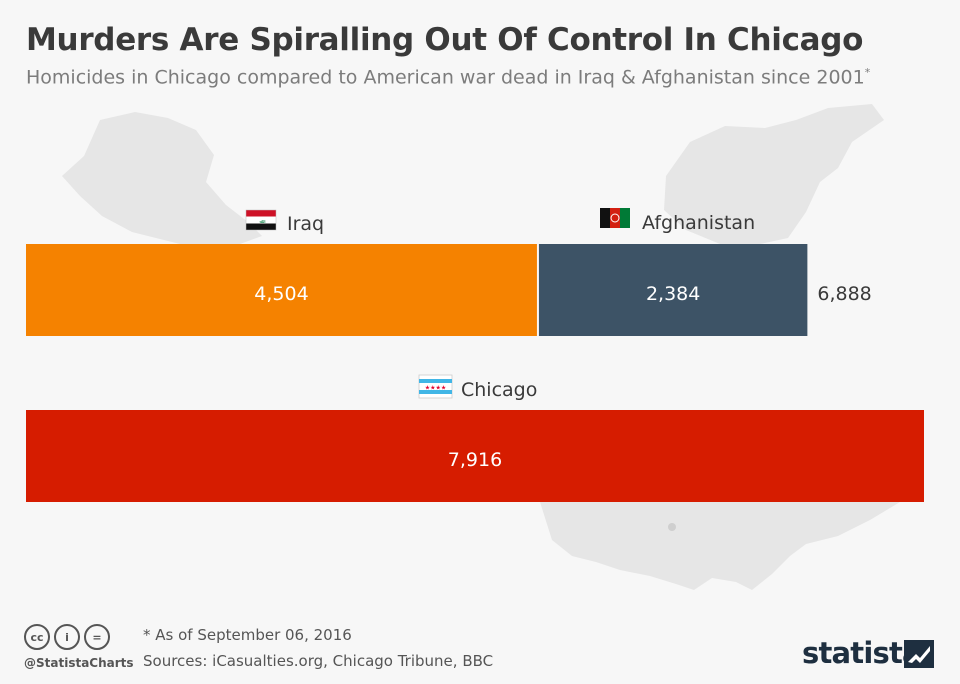 The image size is (960, 684). What do you see at coordinates (672, 527) in the screenshot?
I see `chicago-map-marker` at bounding box center [672, 527].